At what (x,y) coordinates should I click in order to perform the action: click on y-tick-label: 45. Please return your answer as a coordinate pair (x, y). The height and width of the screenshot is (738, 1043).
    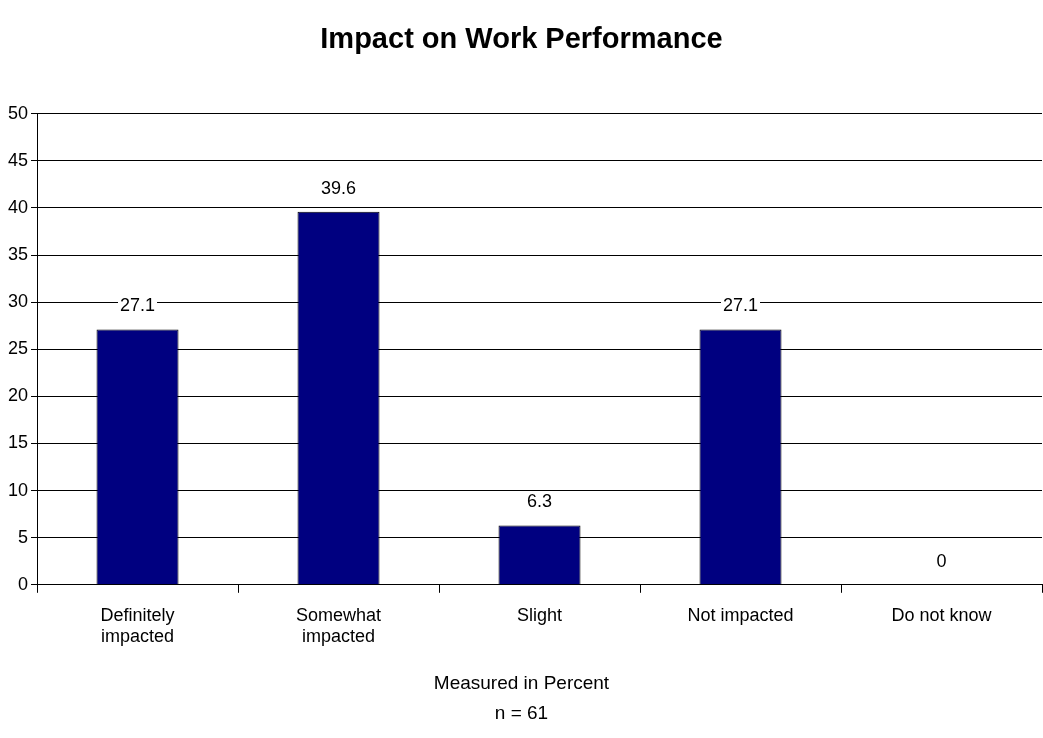
    Looking at the image, I should click on (18, 159).